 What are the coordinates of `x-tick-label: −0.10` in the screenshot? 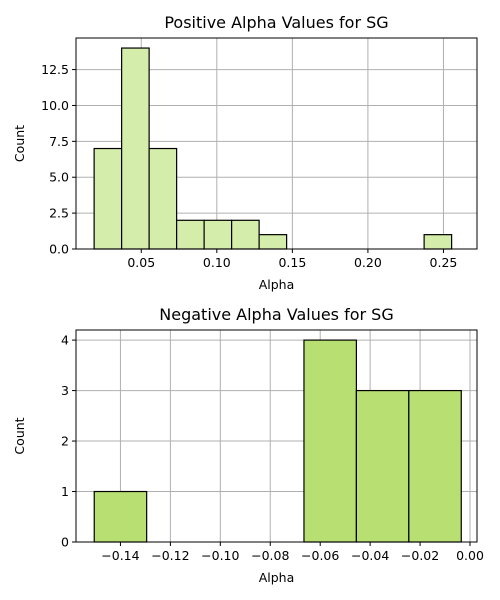 It's located at (220, 555).